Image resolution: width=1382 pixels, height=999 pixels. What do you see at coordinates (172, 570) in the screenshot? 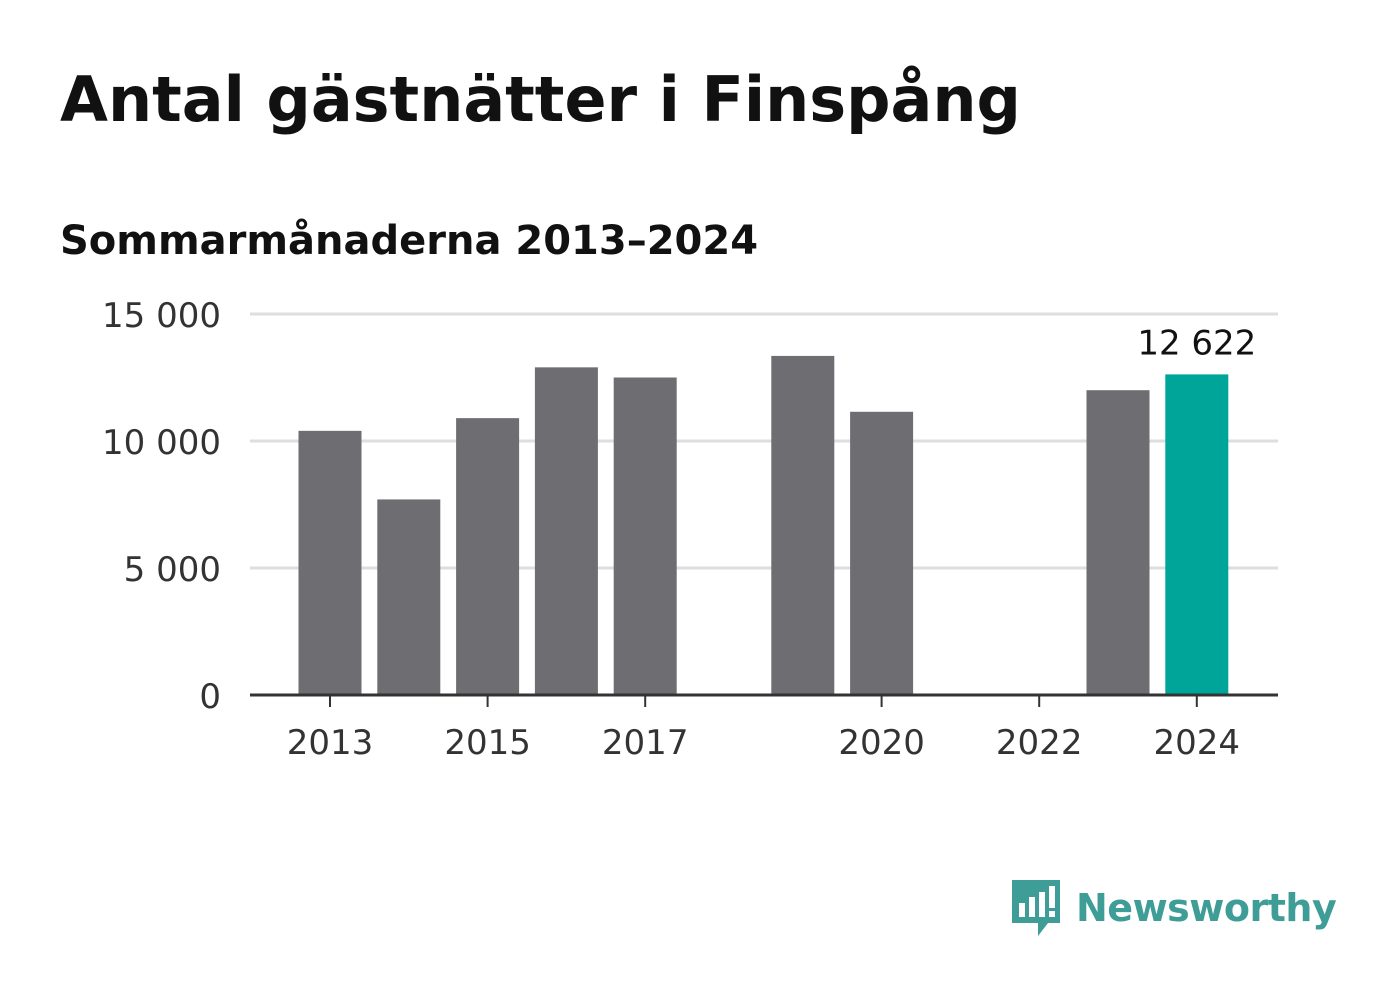
I see `y-tick-label: 5 000` at bounding box center [172, 570].